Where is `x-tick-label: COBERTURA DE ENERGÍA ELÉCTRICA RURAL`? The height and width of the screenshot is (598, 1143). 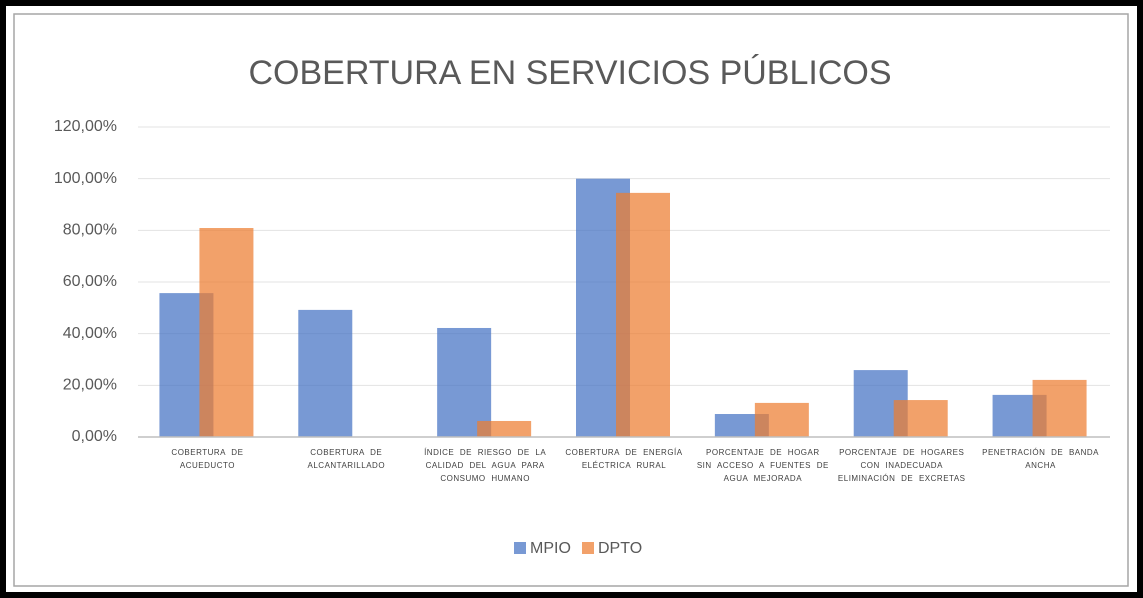
x-tick-label: COBERTURA DE ENERGÍA ELÉCTRICA RURAL is located at coordinates (624, 459).